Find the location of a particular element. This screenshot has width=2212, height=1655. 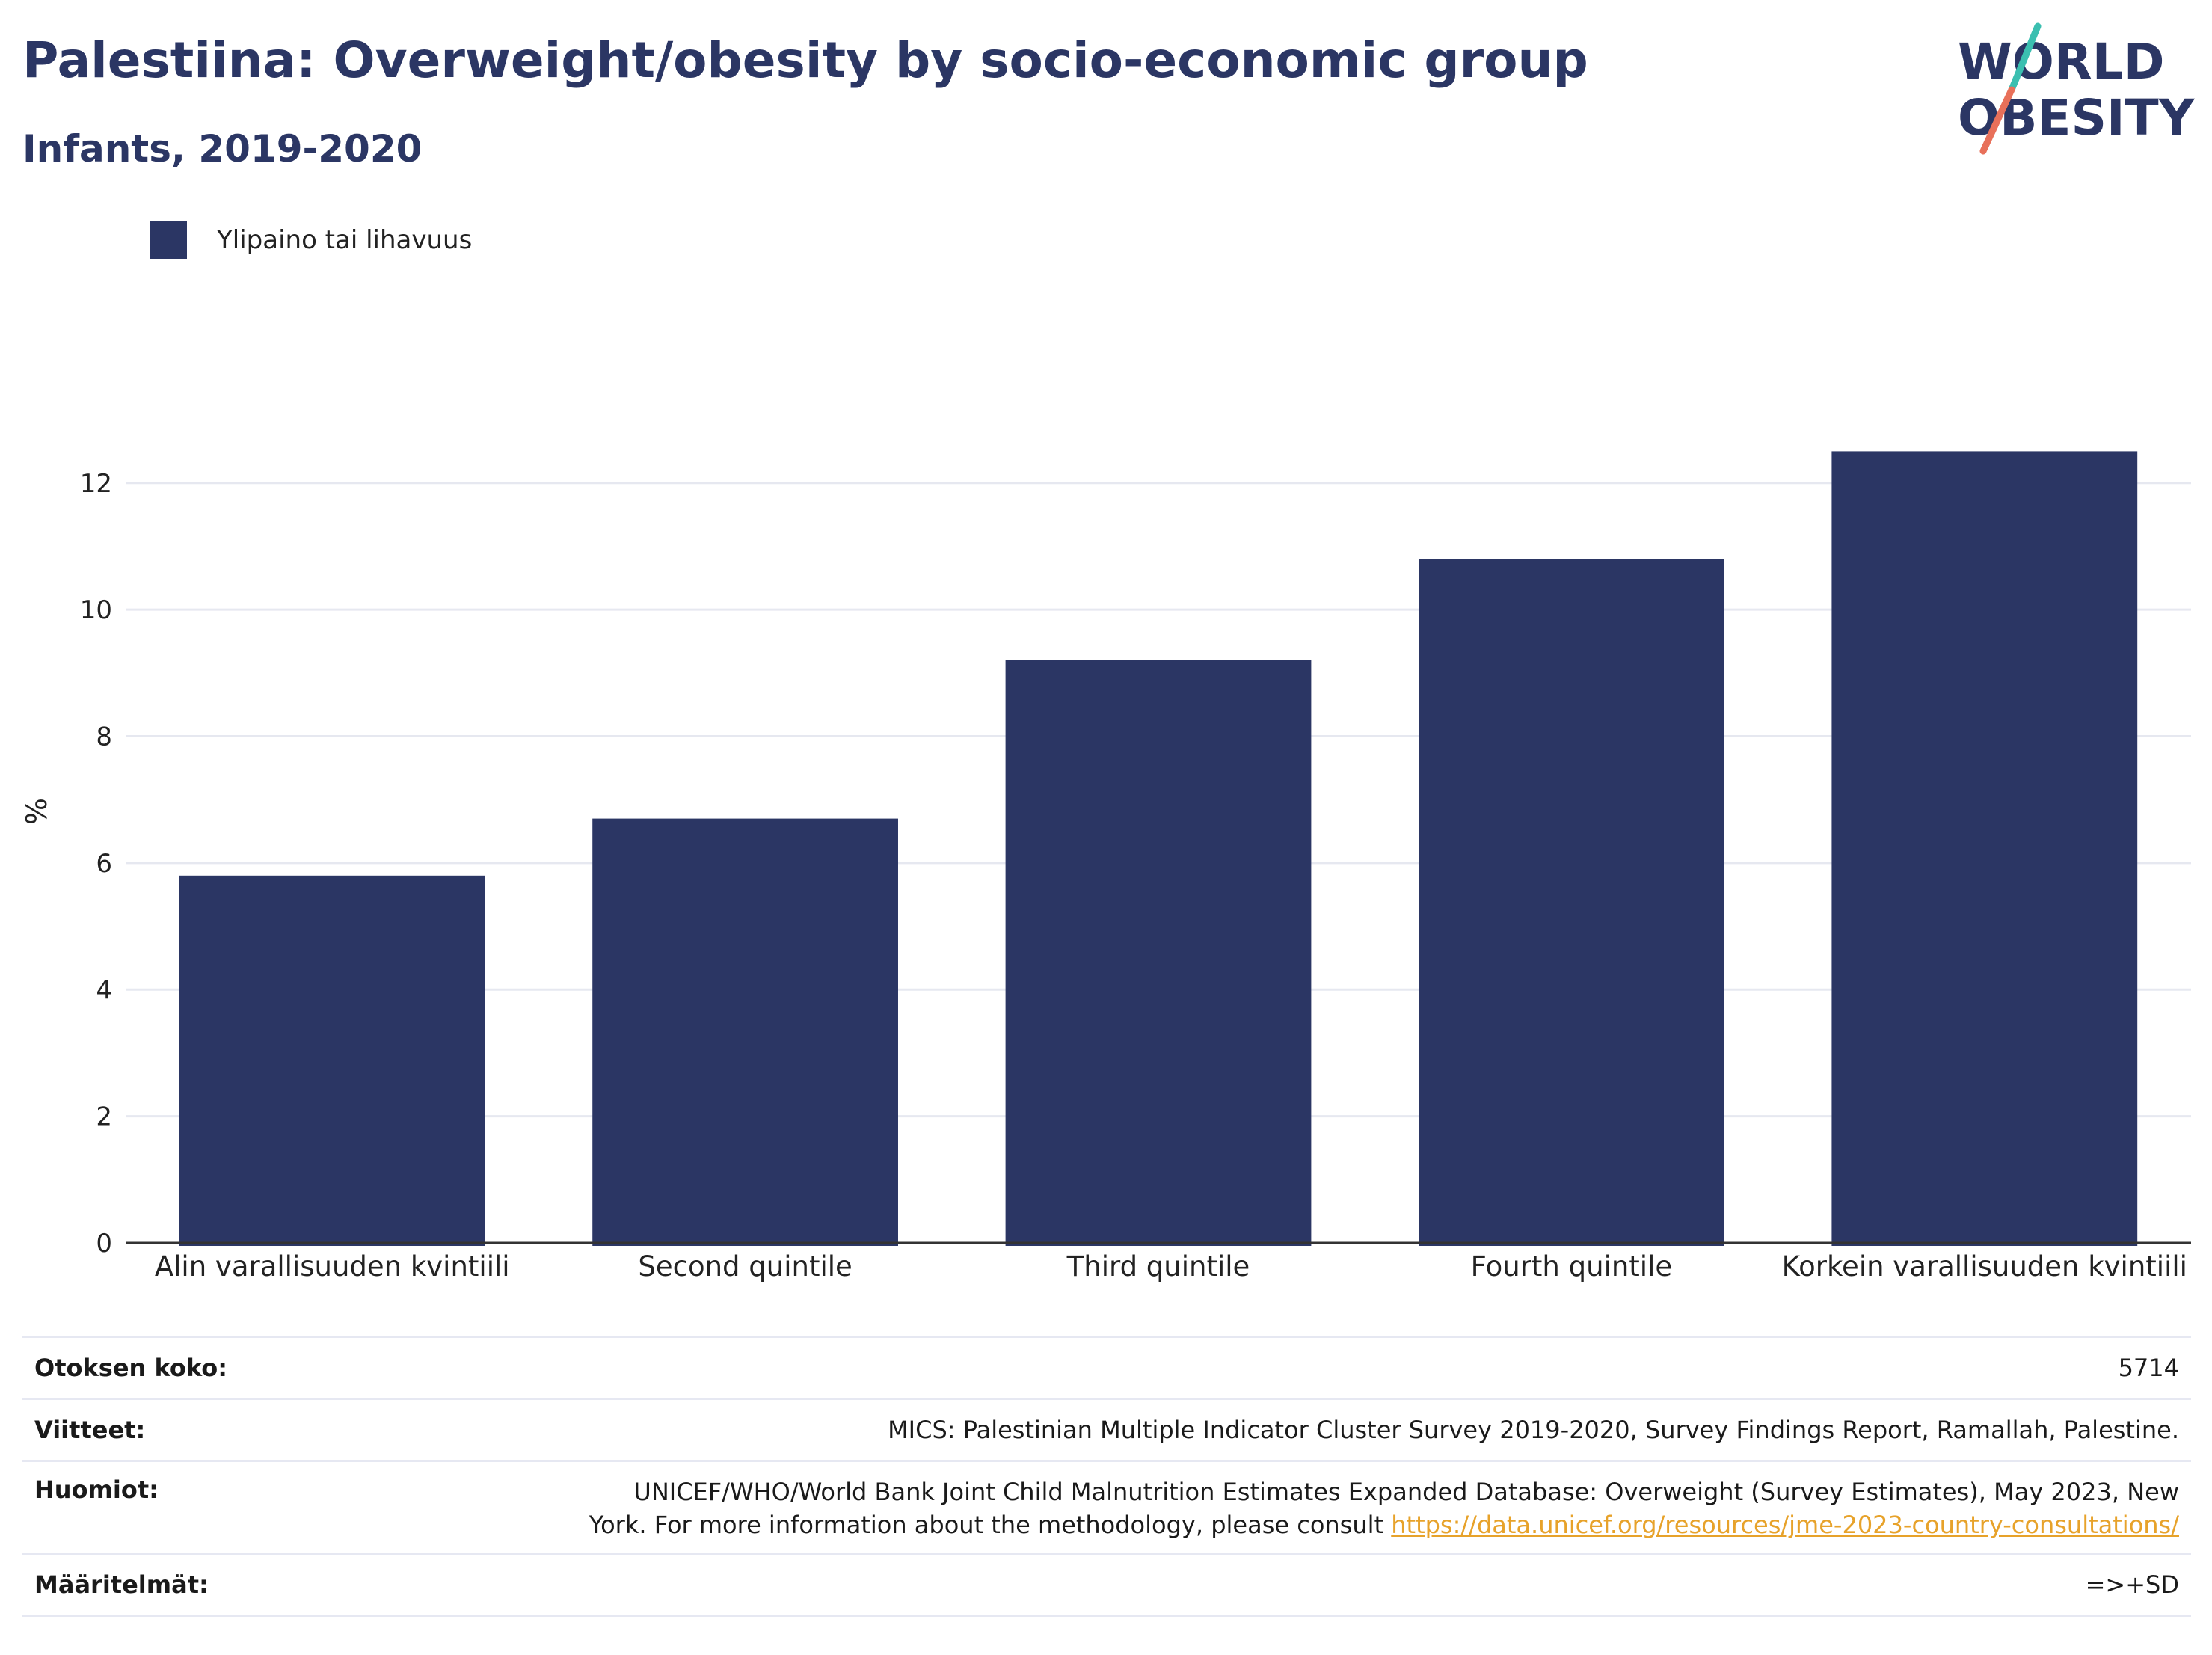

legend: Ylipaino tai lihavuus is located at coordinates (311, 240).